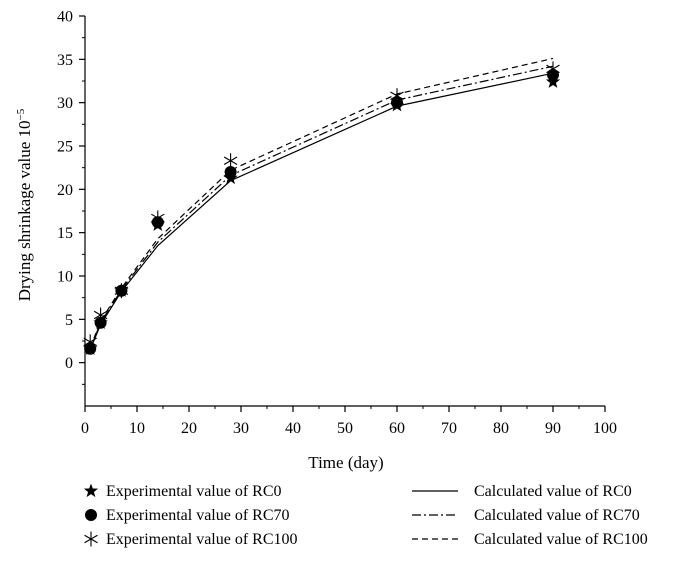 Image resolution: width=697 pixels, height=571 pixels. Describe the element at coordinates (397, 428) in the screenshot. I see `x-tick-label: 60` at that location.